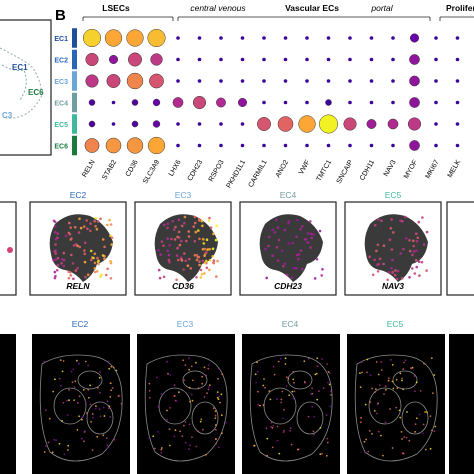  What do you see at coordinates (242, 38) in the screenshot?
I see `dot-ec1-pkhd1l1` at bounding box center [242, 38].